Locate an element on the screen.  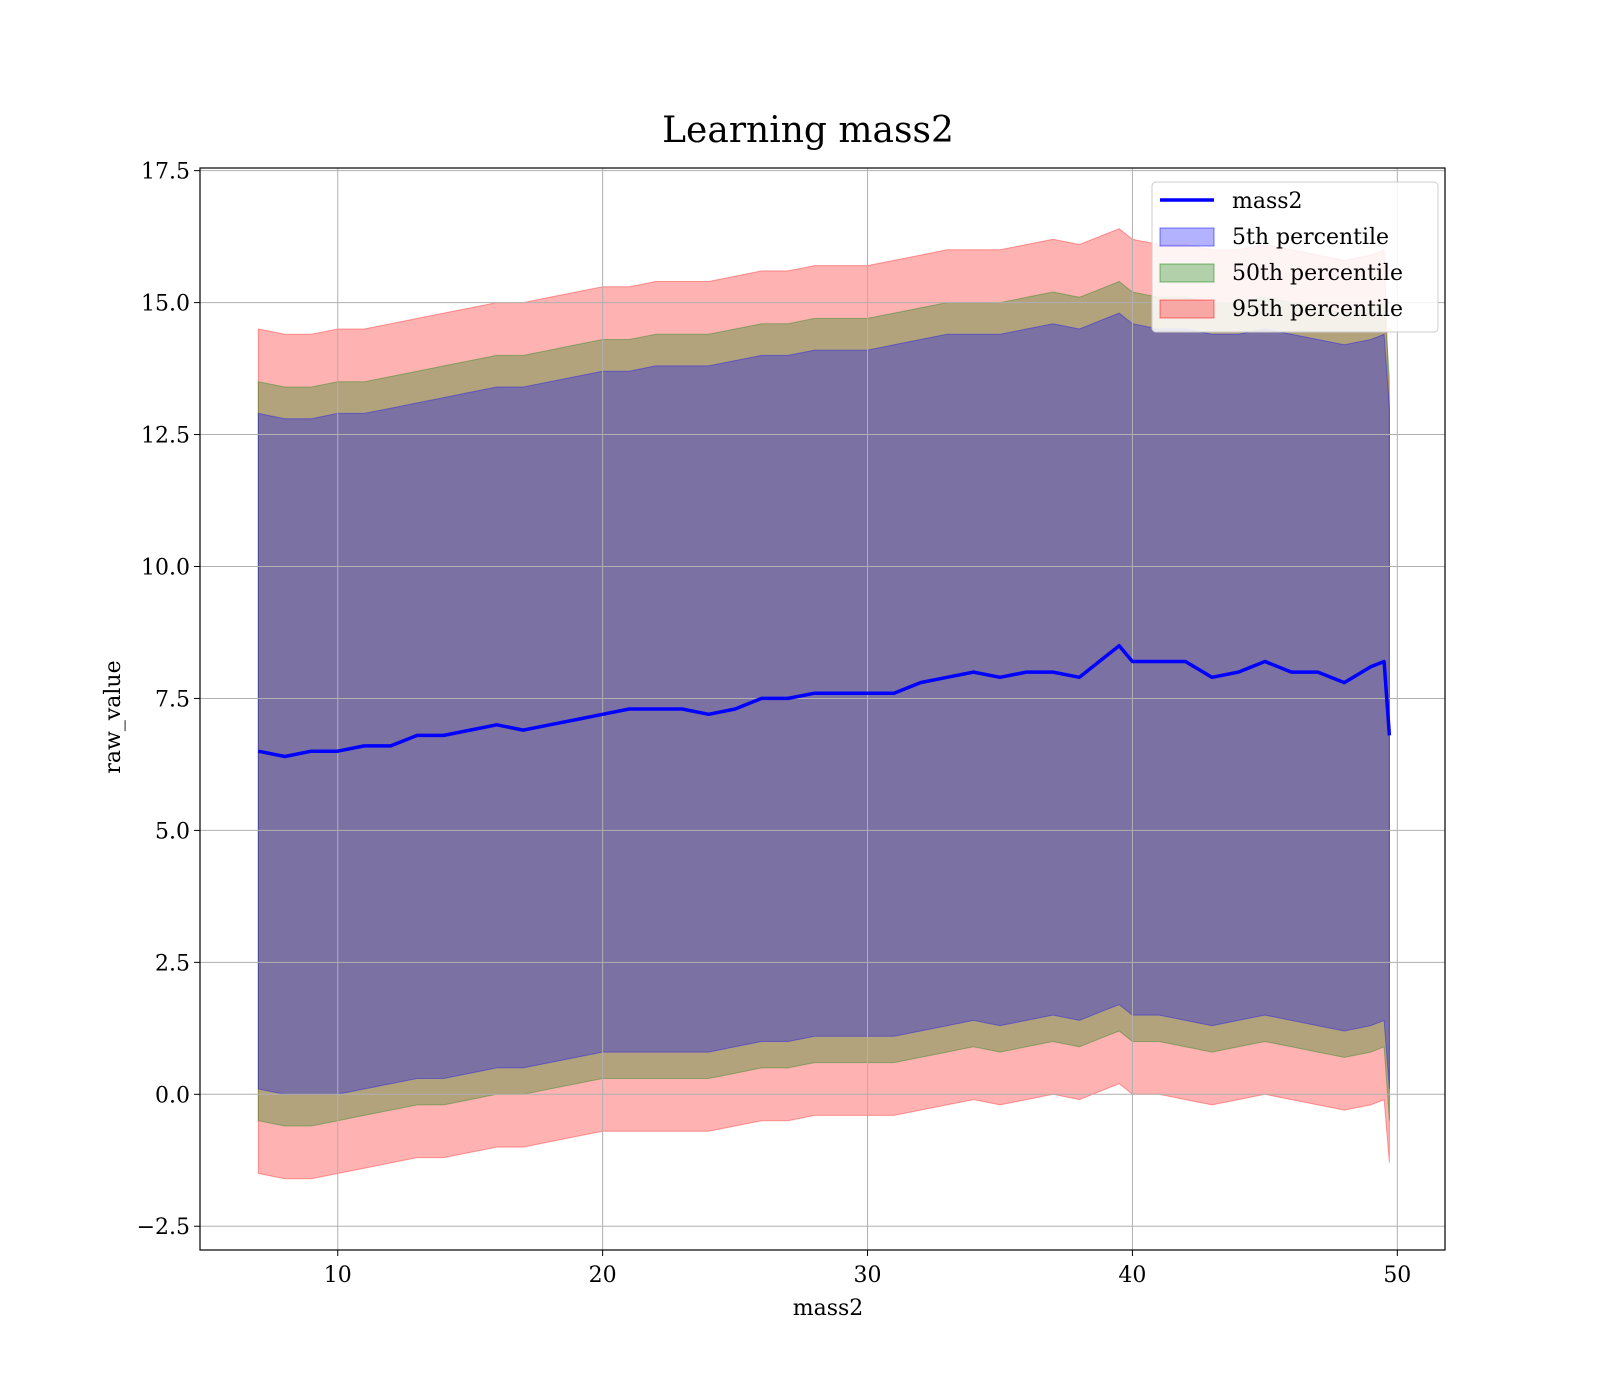
legend-box is located at coordinates (1295, 257).